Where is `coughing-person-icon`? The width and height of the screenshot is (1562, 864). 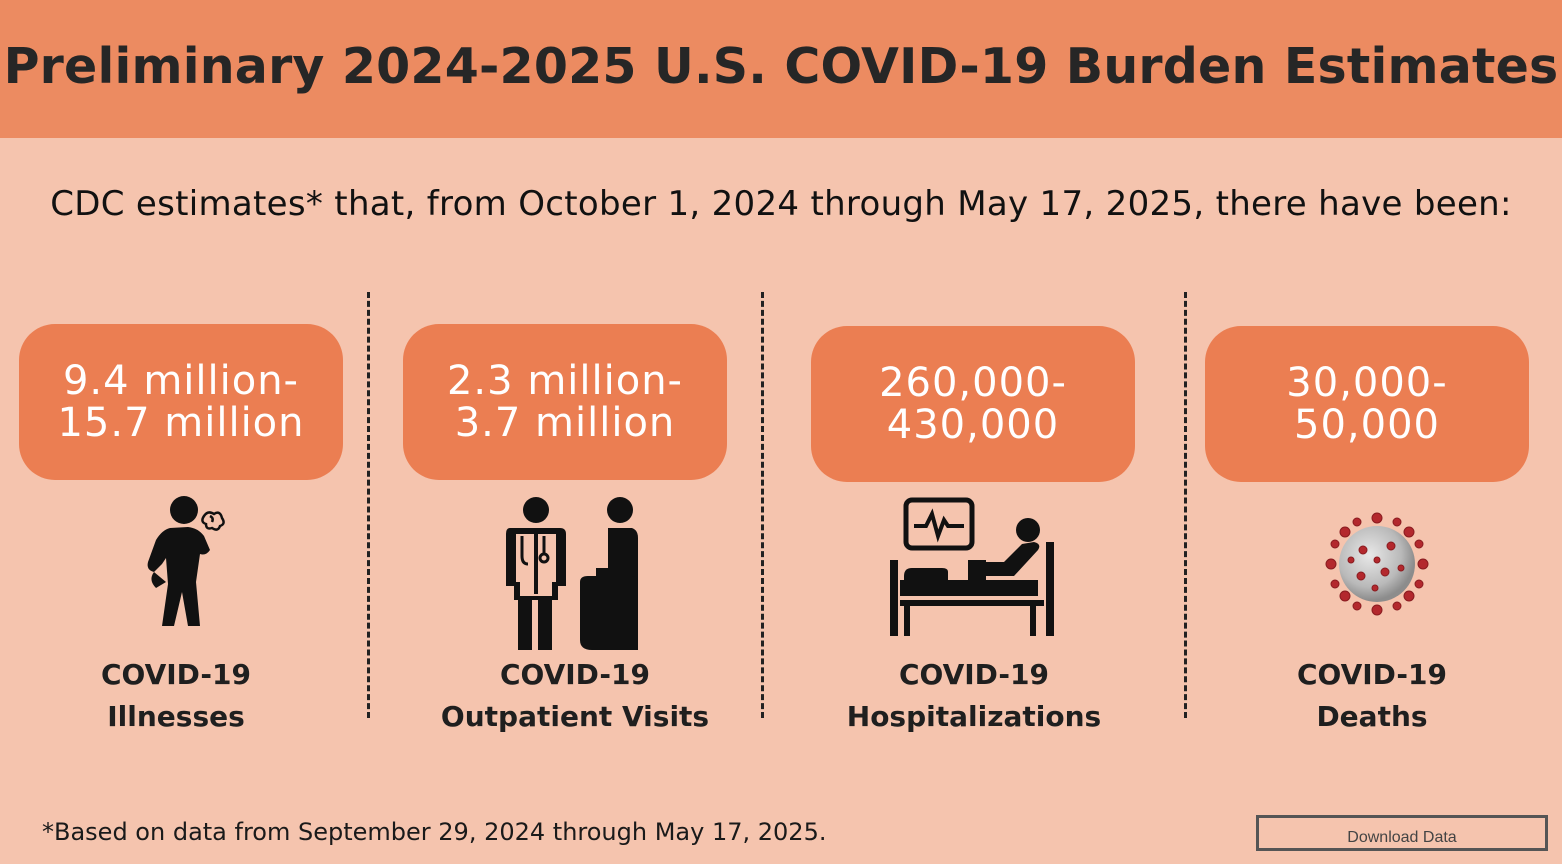
coughing-person-icon is located at coordinates (186, 561).